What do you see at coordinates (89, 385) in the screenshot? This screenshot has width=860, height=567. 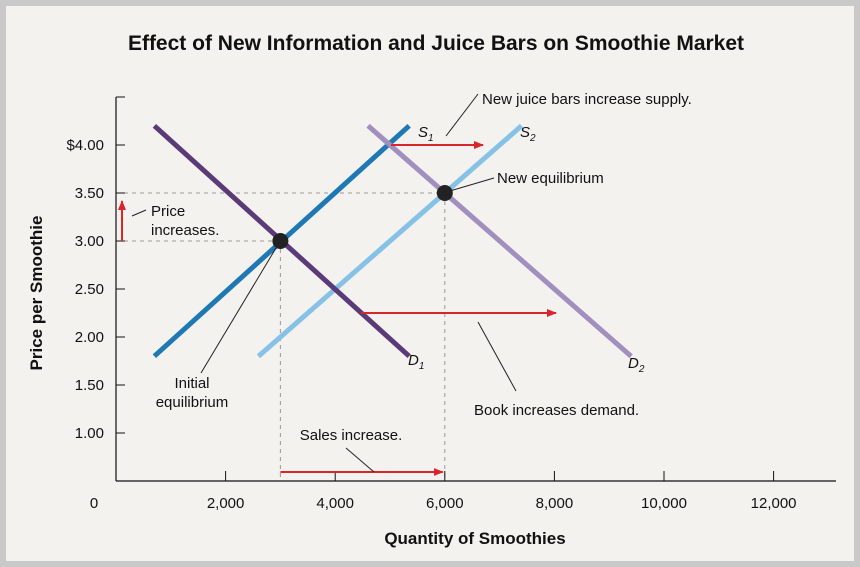 I see `y-tick-label: 1.50` at bounding box center [89, 385].